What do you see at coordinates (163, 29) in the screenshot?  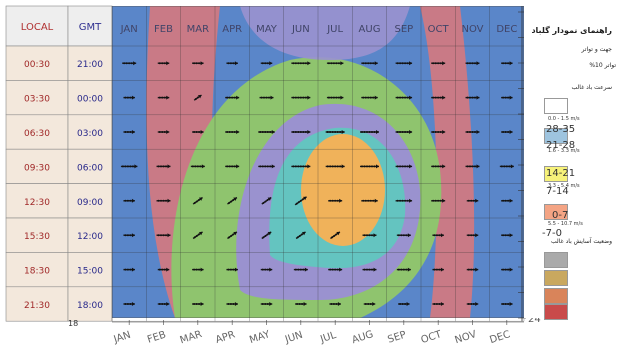 I see `month-header-label: FEB` at bounding box center [163, 29].